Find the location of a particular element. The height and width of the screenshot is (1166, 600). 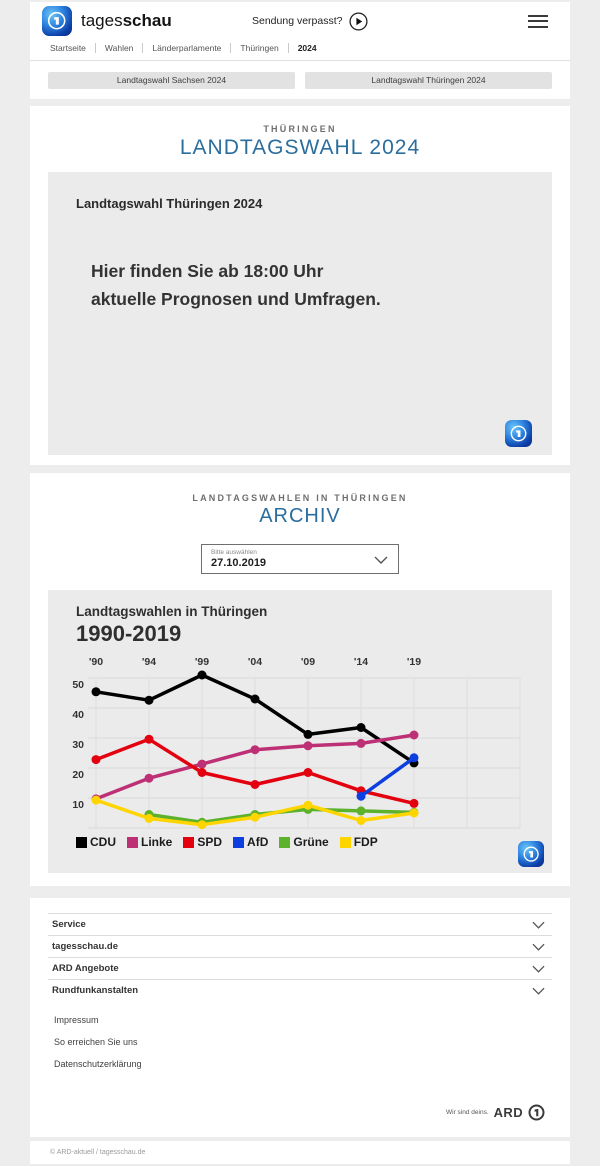

legend-item: AfD is located at coordinates (250, 842).